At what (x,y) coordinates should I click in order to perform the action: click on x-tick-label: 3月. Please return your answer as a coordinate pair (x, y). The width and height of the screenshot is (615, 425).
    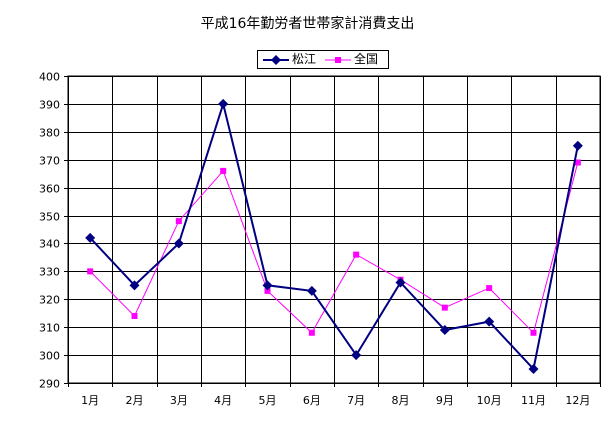
    Looking at the image, I should click on (179, 400).